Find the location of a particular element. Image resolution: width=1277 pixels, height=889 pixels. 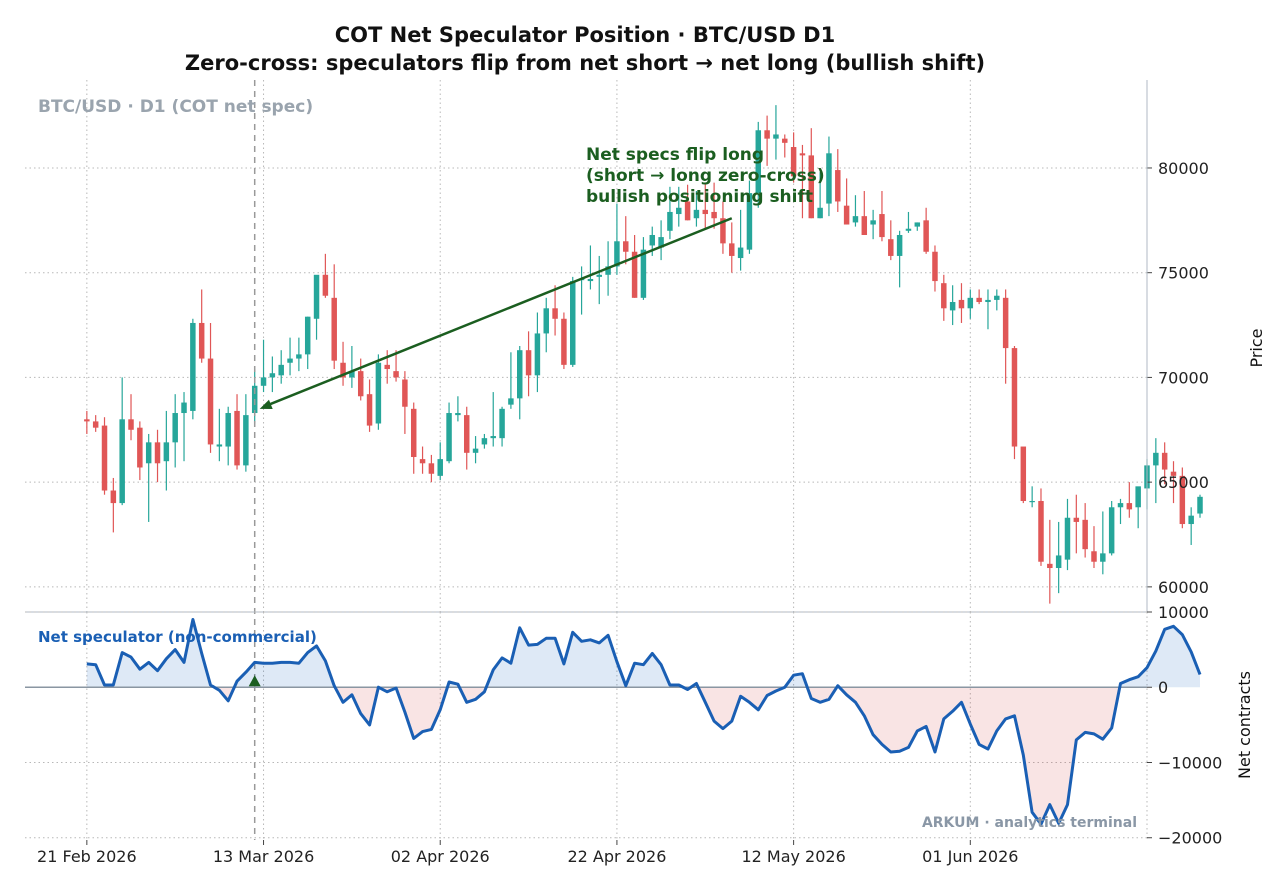

spec-y-tick-label: −10000 is located at coordinates (1190, 762).